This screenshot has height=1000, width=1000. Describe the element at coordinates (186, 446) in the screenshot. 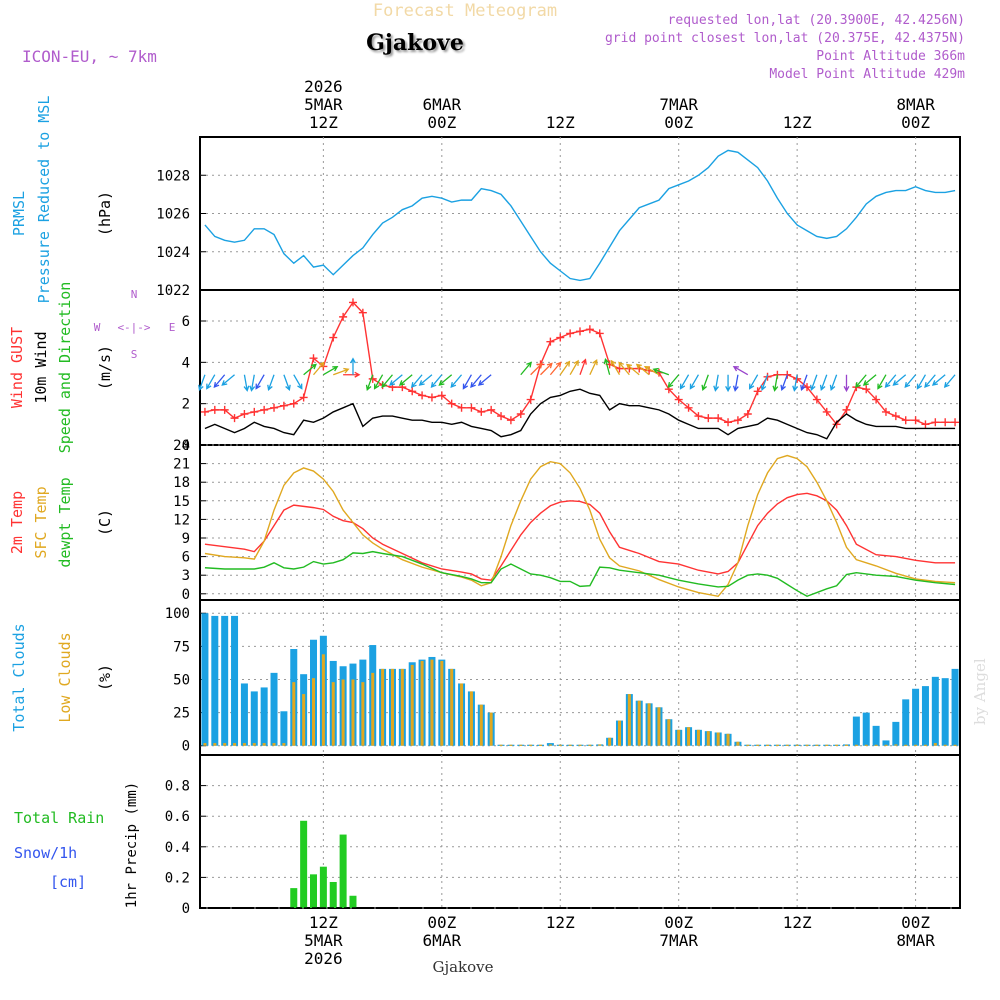

I see `wind-ytick-label: 0` at that location.